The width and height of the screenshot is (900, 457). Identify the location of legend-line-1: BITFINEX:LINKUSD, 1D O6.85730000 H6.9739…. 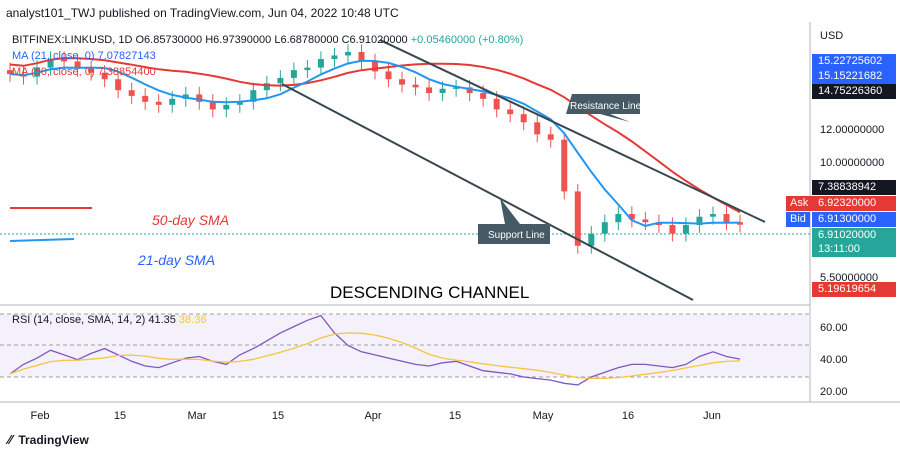
(267, 40).